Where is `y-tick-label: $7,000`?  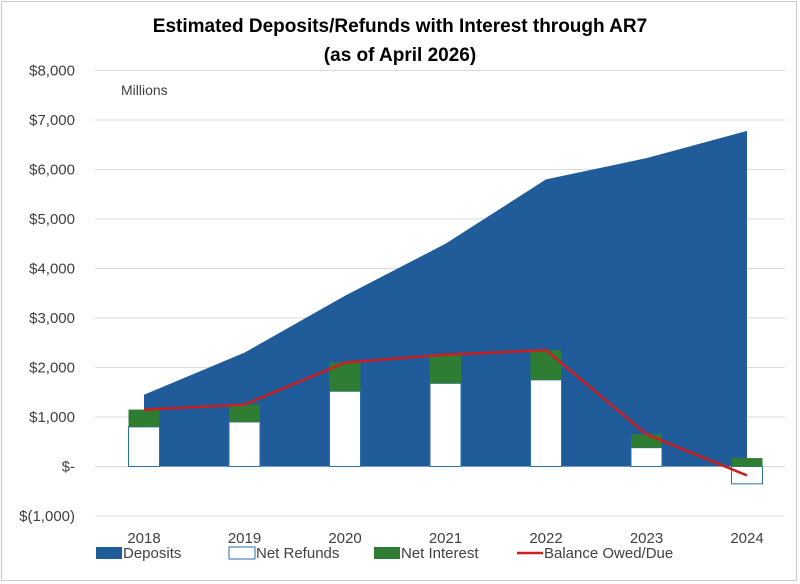 y-tick-label: $7,000 is located at coordinates (52, 120).